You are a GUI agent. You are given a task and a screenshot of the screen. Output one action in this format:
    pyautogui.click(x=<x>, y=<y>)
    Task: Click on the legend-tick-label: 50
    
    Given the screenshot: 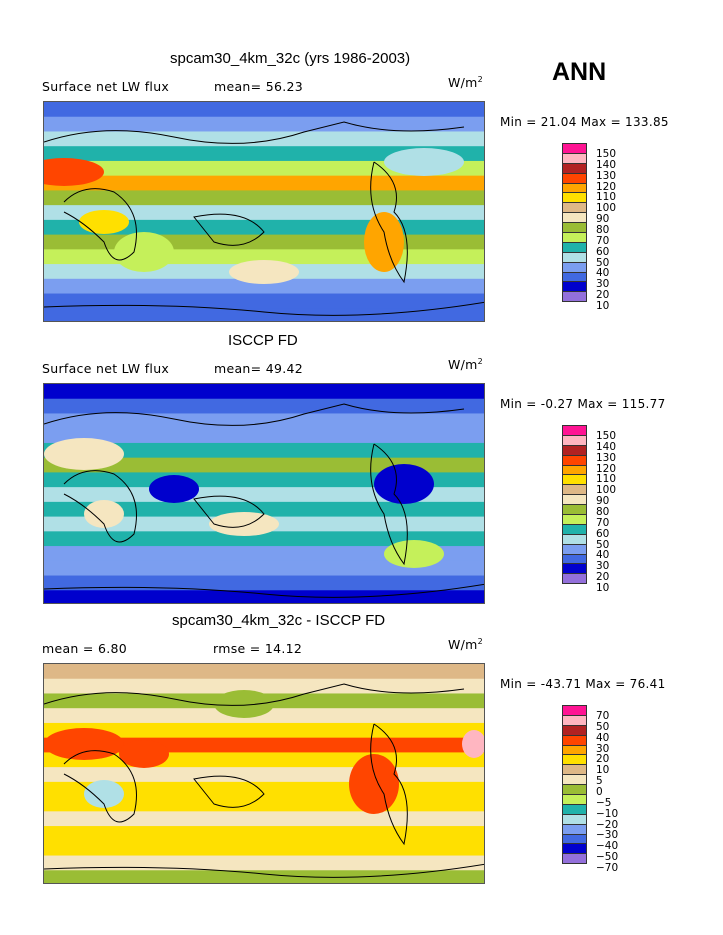 What is the action you would take?
    pyautogui.click(x=603, y=262)
    